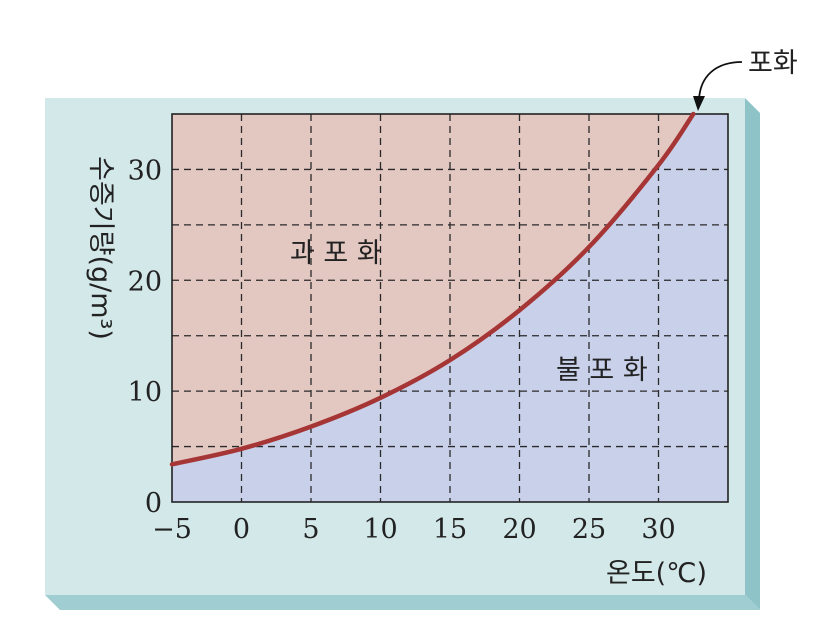  Describe the element at coordinates (145, 337) in the screenshot. I see `y-tick-labels: 0 10 20 30` at that location.